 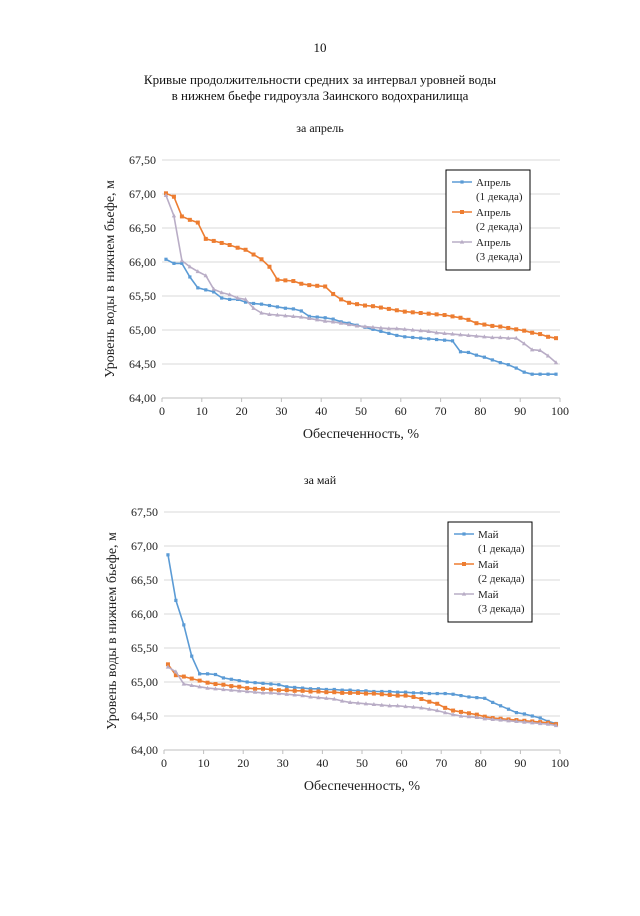 I want to click on april-x-tick-label: 30, so click(x=281, y=411).